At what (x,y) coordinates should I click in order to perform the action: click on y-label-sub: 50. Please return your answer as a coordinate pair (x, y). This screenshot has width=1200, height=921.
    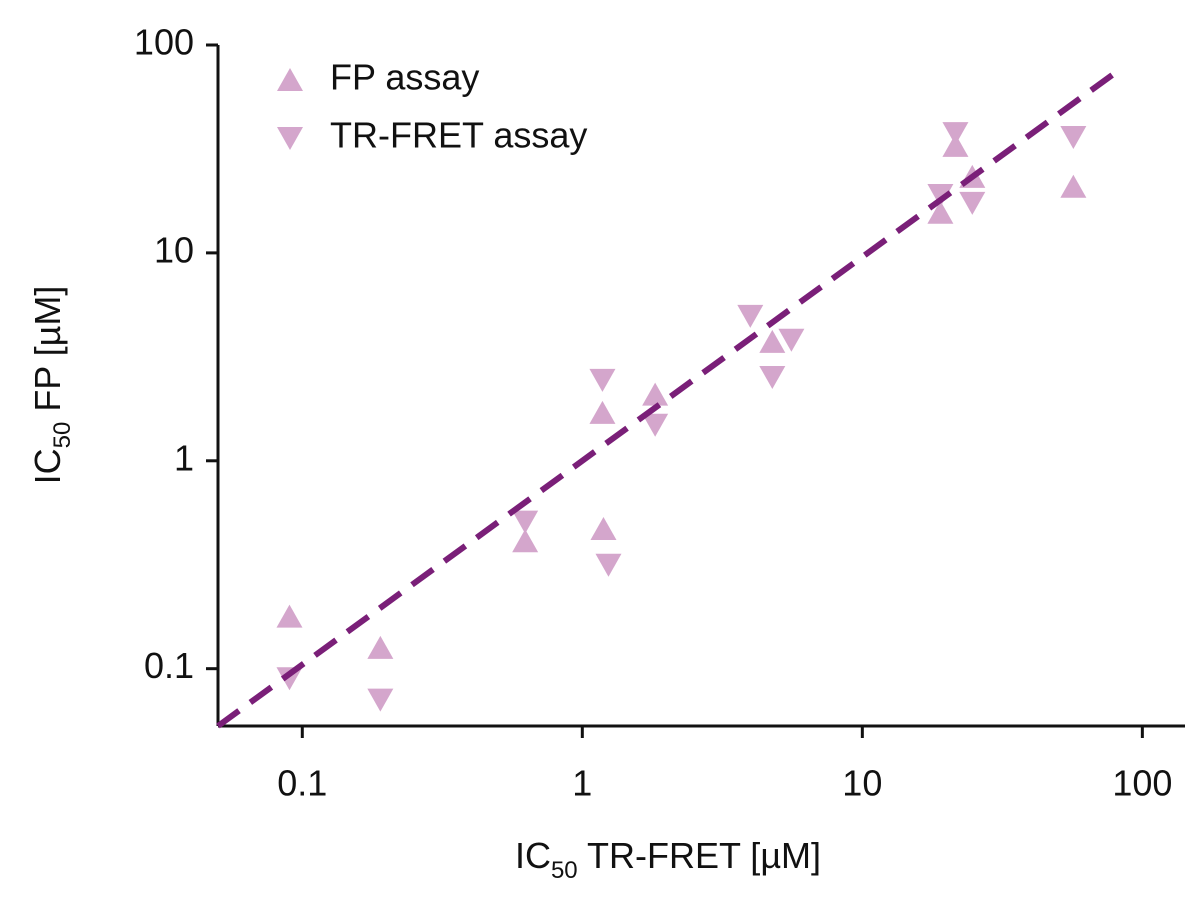
    Looking at the image, I should click on (62, 435).